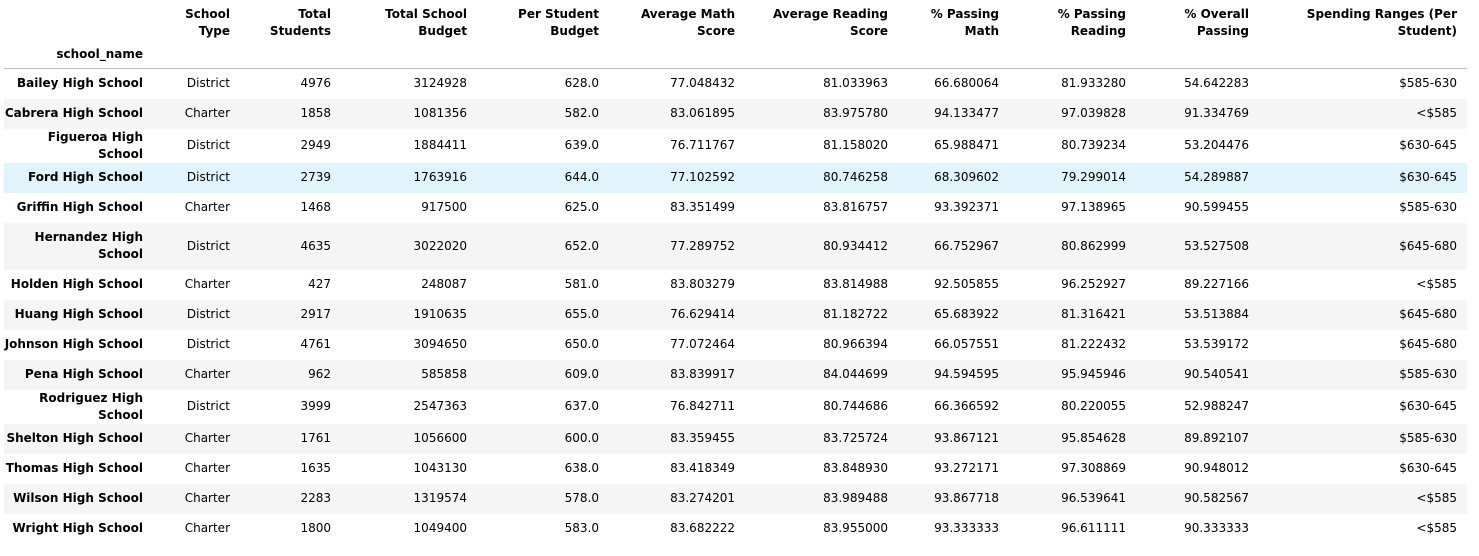  Describe the element at coordinates (74, 438) in the screenshot. I see `row-index-label: Shelton High School` at that location.